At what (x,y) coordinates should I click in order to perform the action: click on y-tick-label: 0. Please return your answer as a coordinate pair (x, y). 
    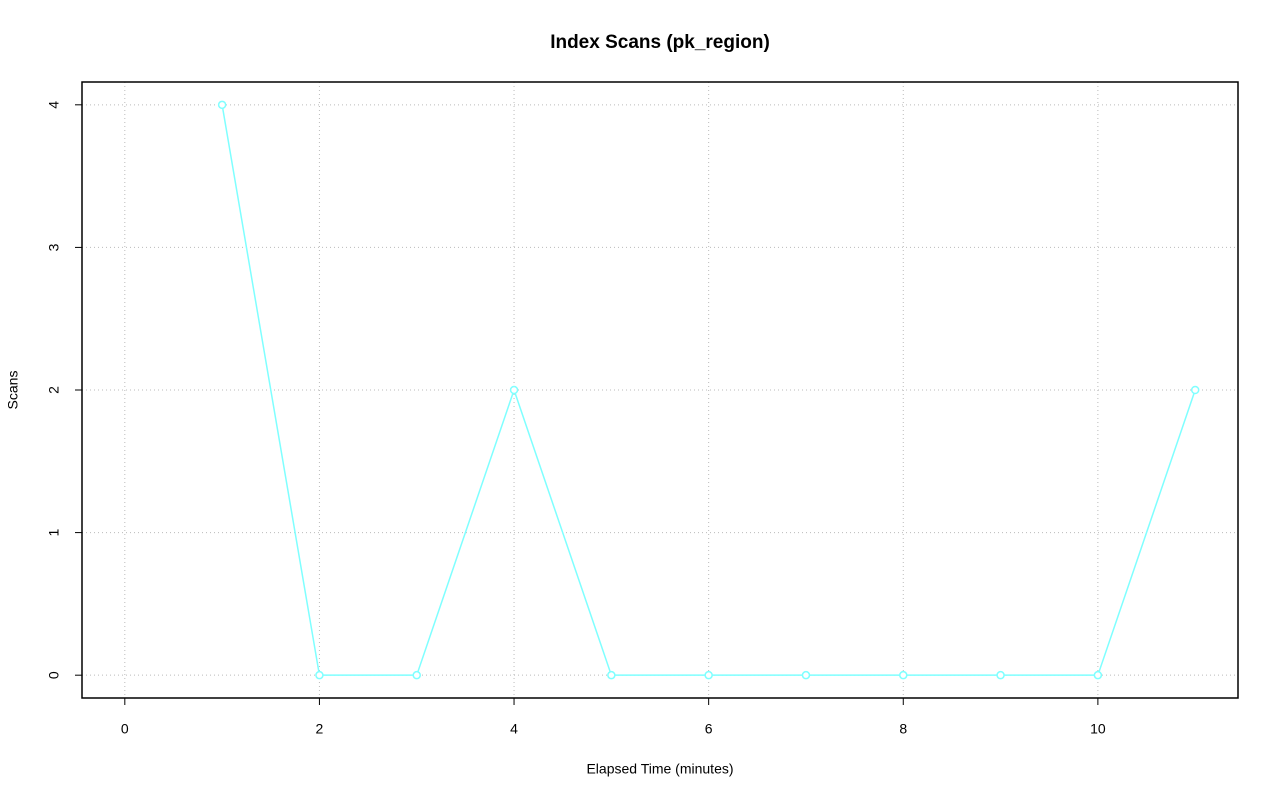
    Looking at the image, I should click on (54, 675).